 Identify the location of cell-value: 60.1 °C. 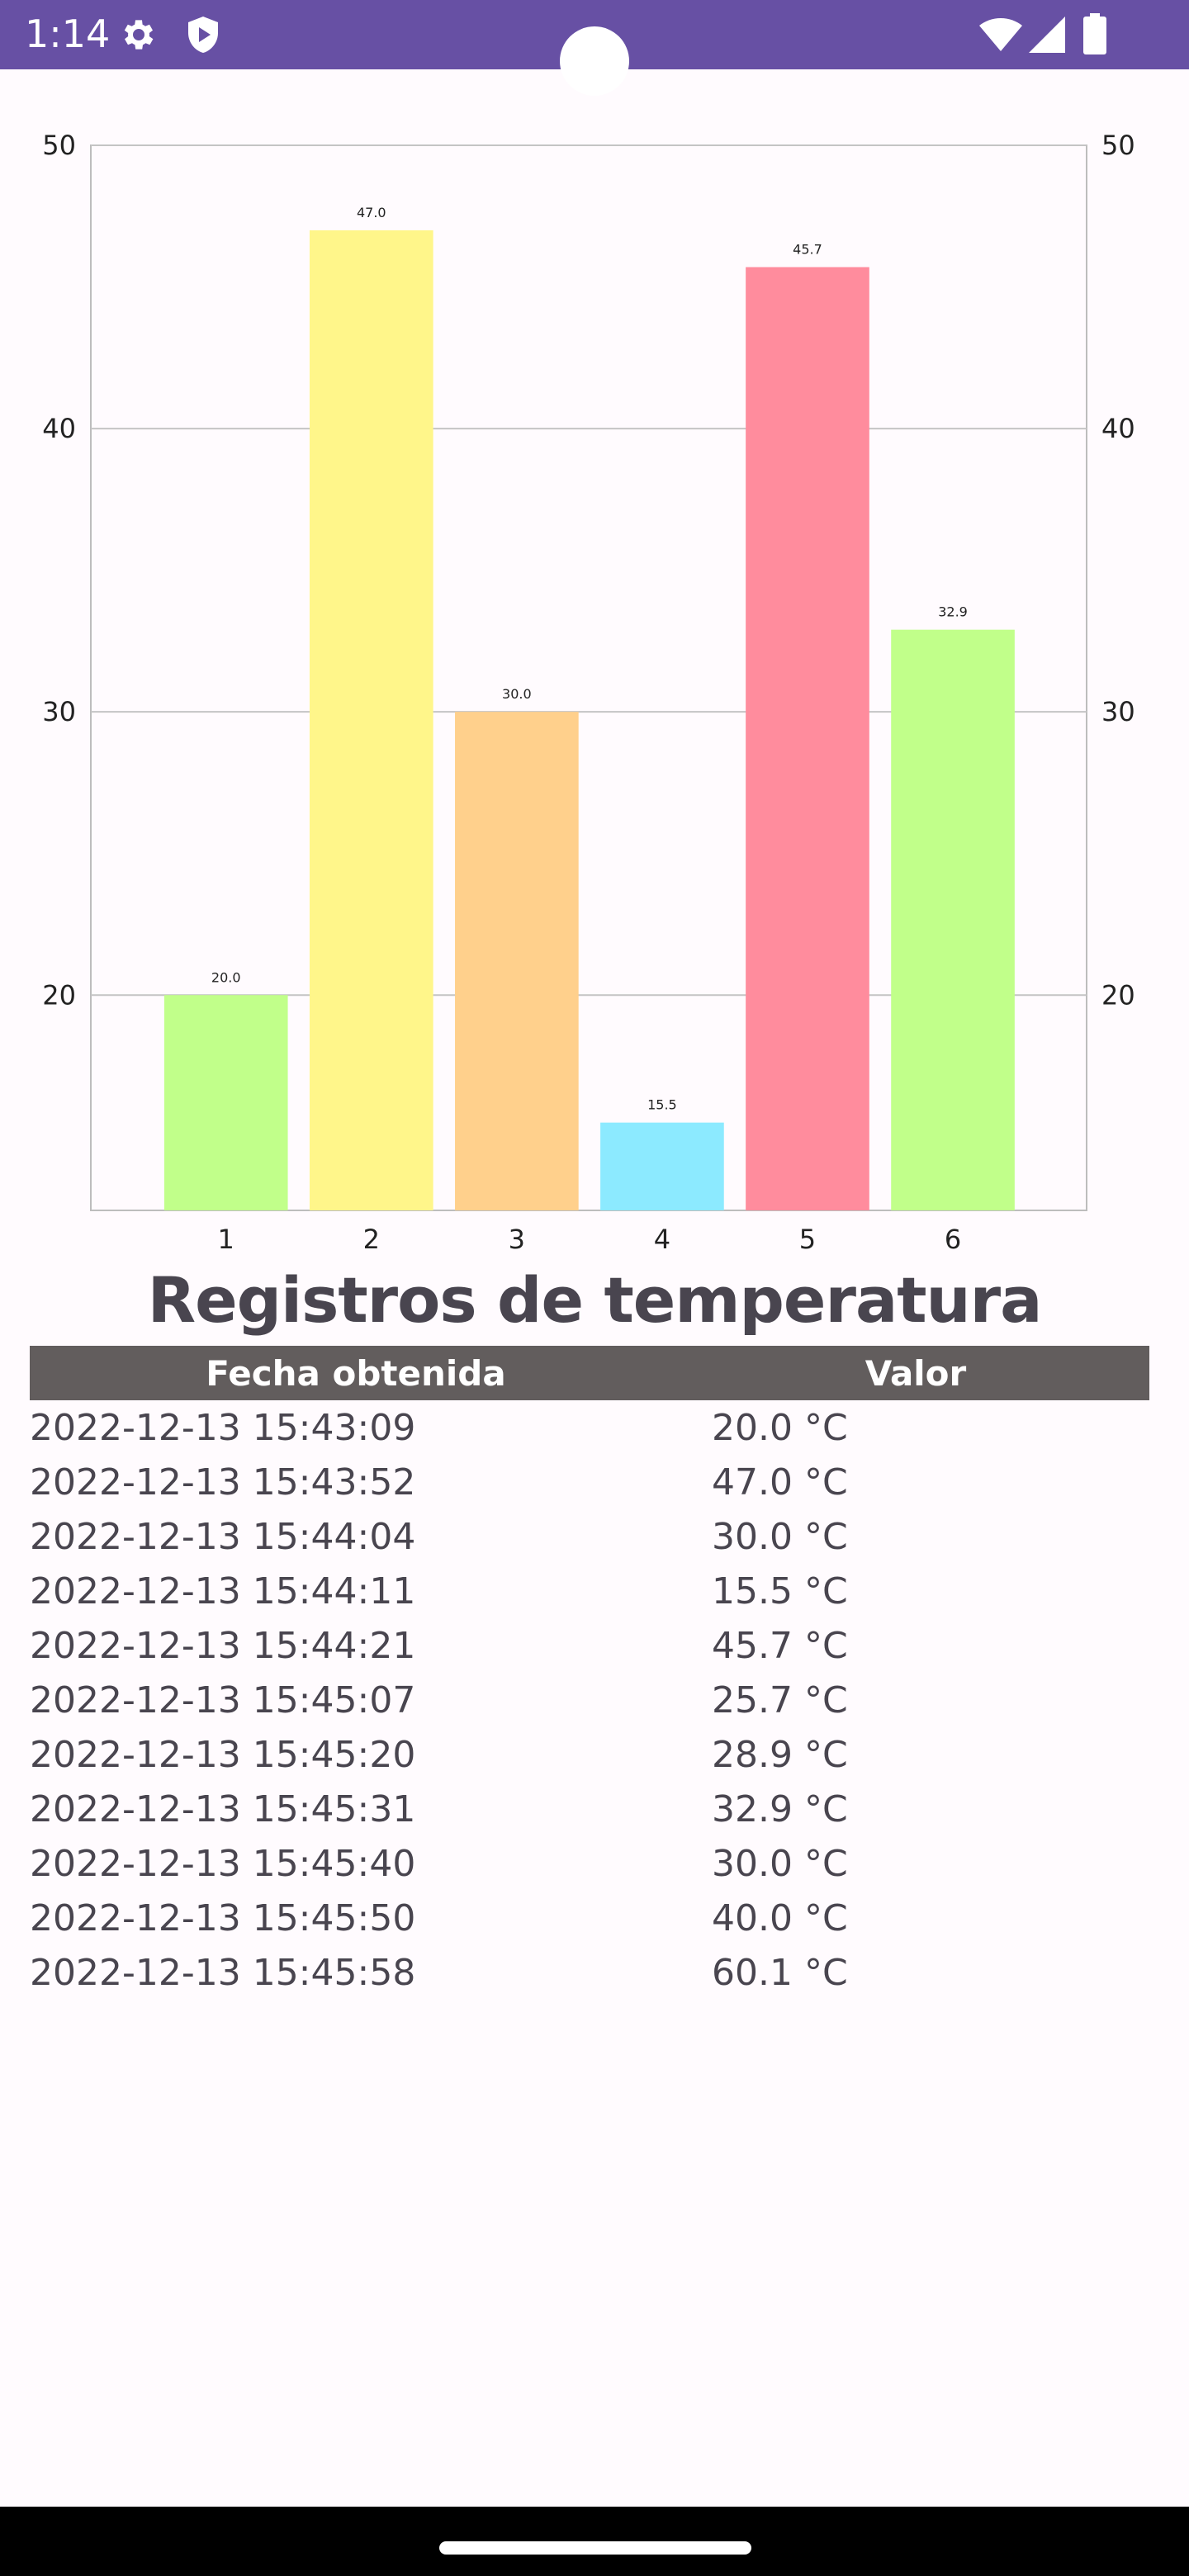
(780, 1972).